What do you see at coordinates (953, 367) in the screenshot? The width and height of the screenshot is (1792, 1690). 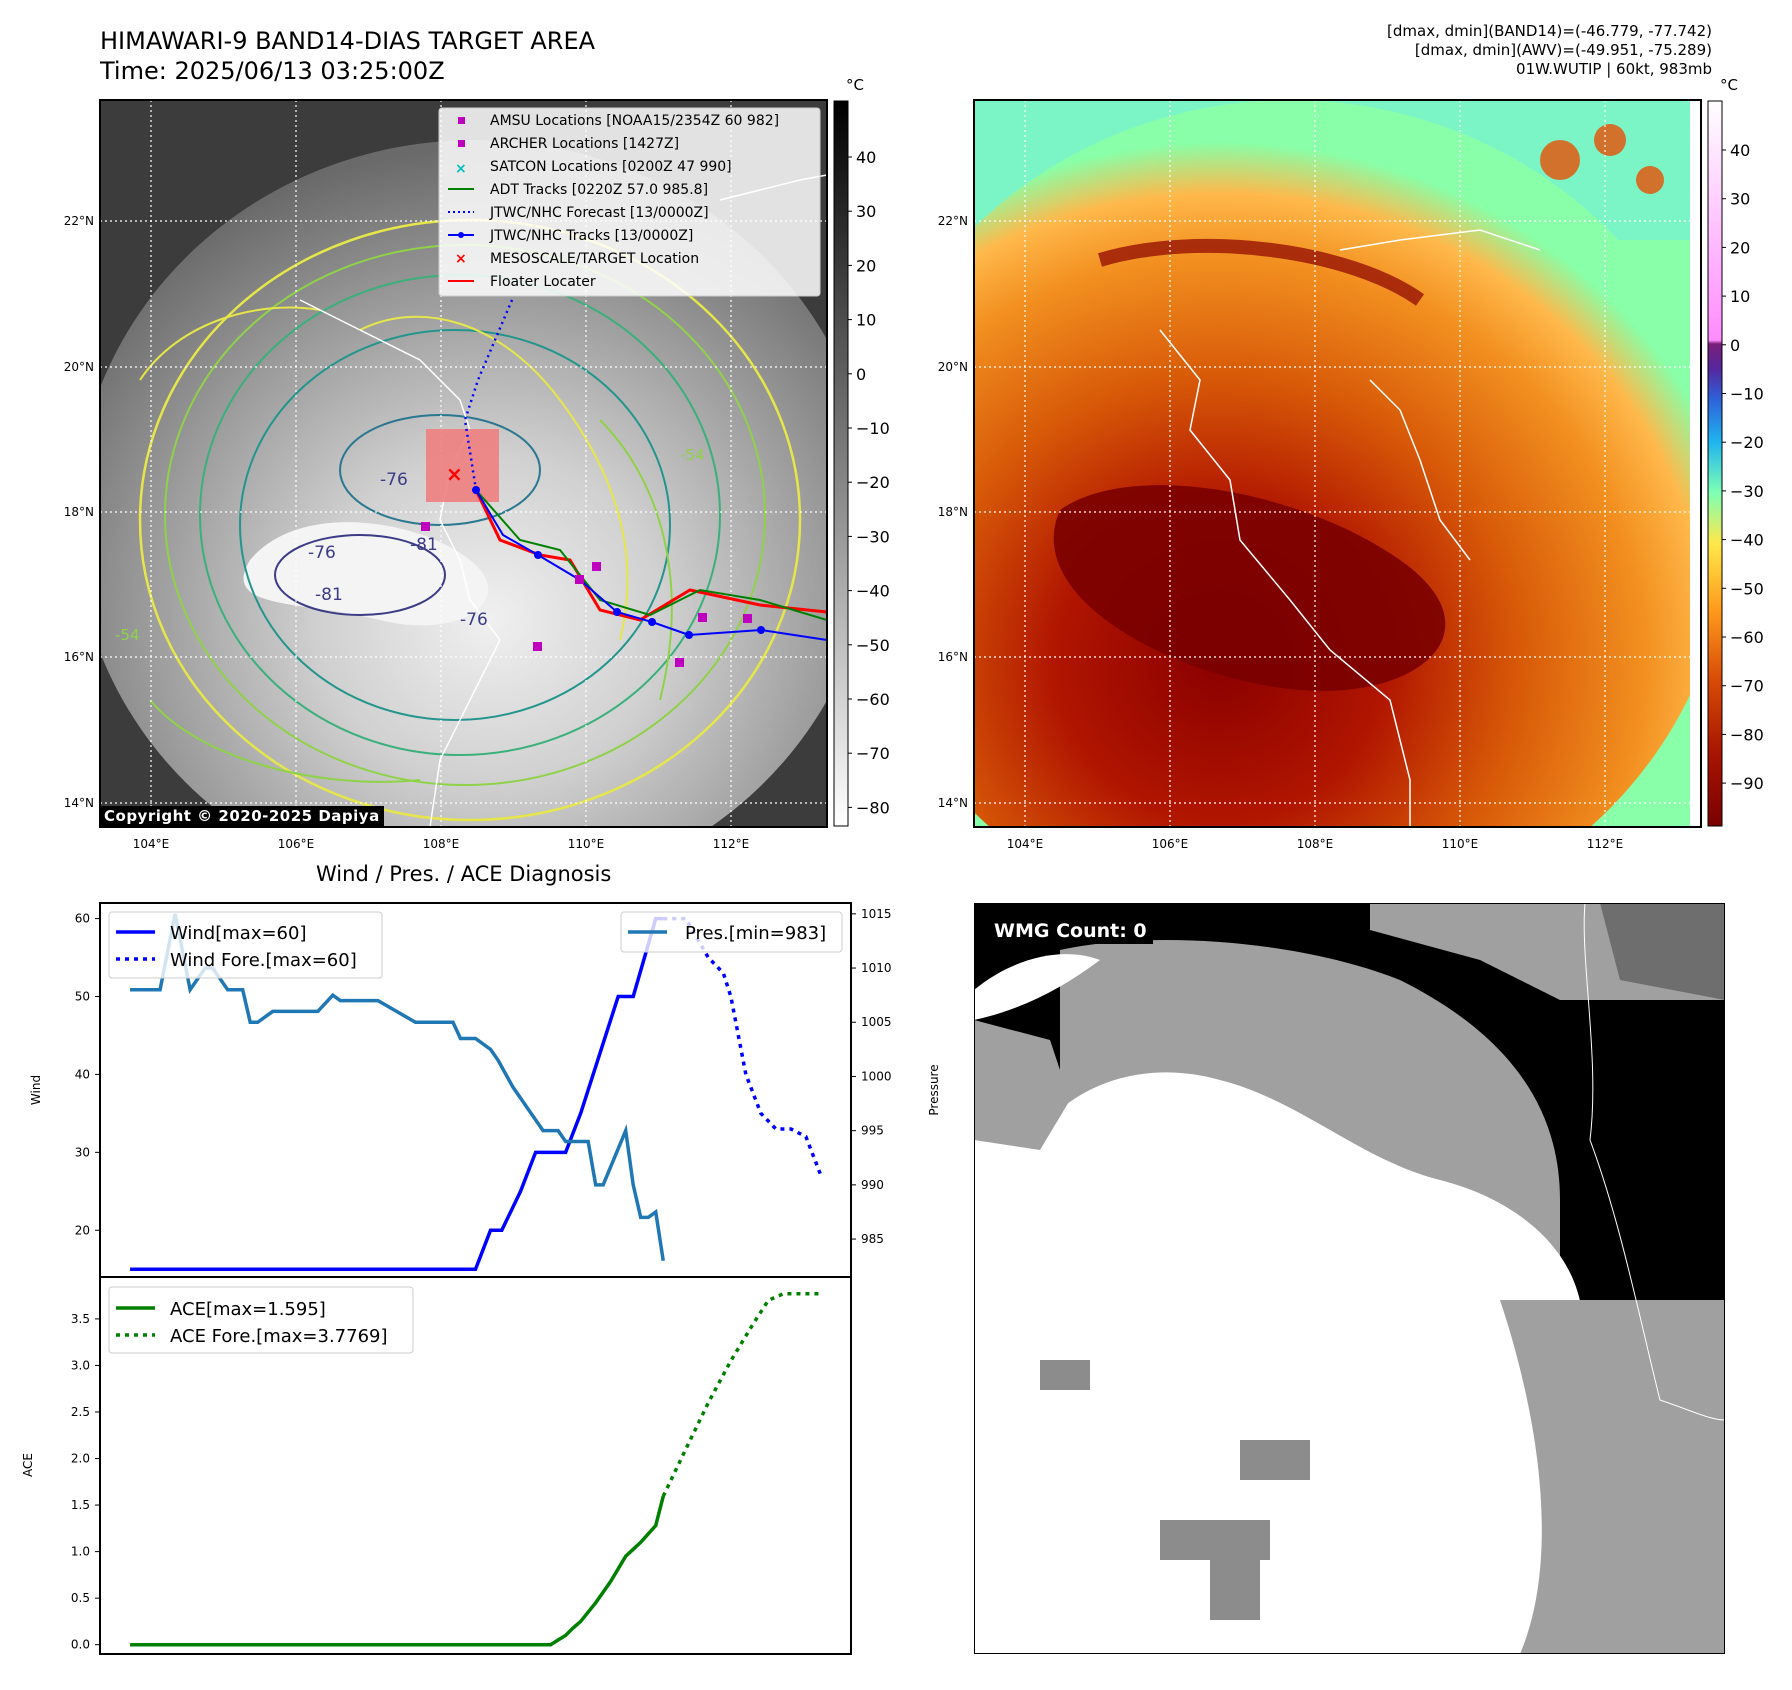 I see `lat-tick-label: 20°N` at bounding box center [953, 367].